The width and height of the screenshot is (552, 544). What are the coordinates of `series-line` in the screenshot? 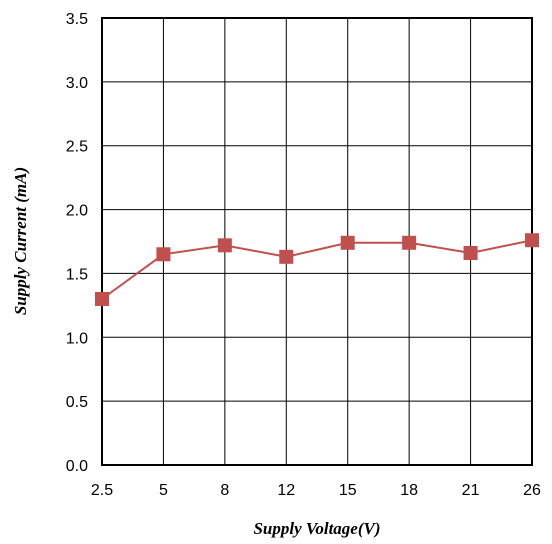 It's located at (317, 269).